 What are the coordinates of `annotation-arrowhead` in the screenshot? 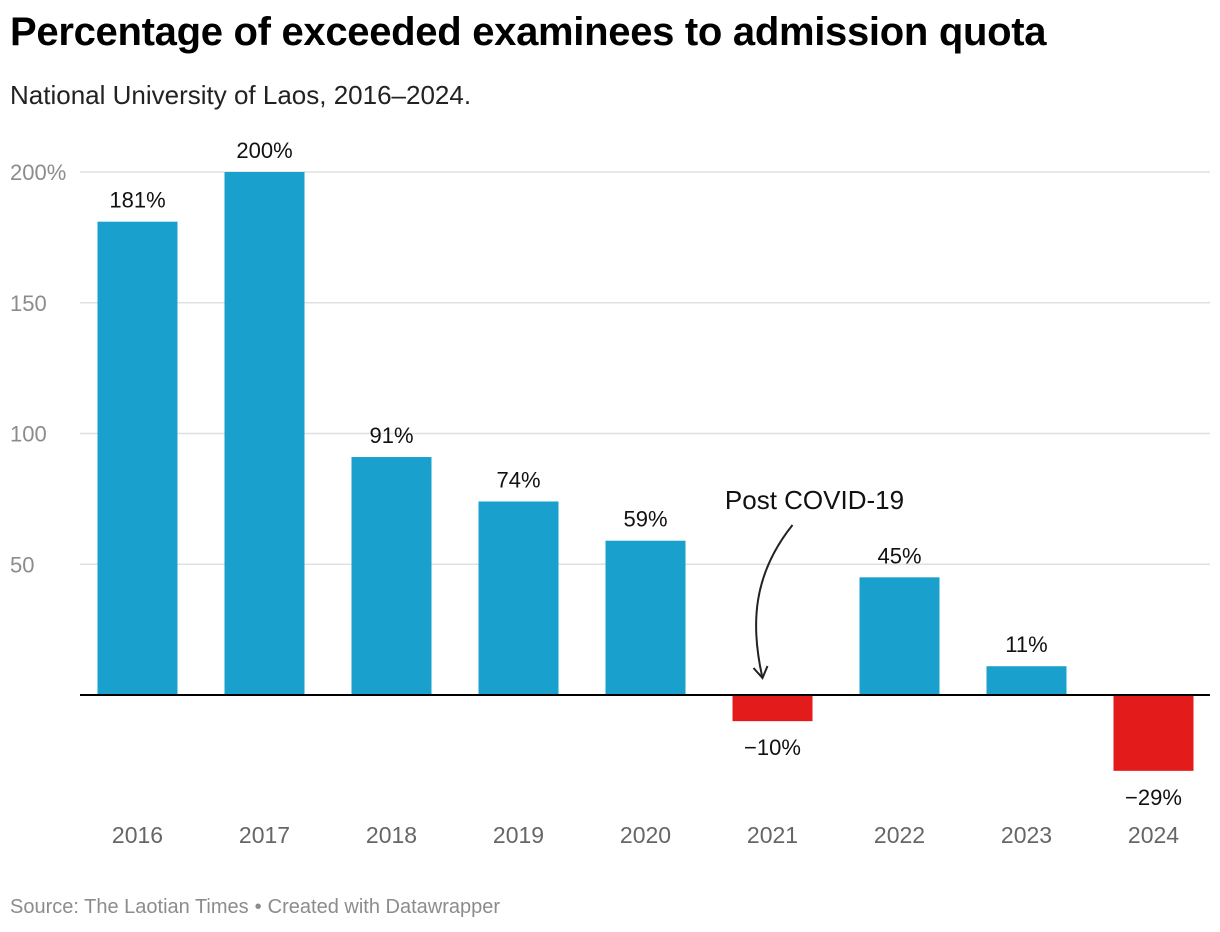 It's located at (760, 672).